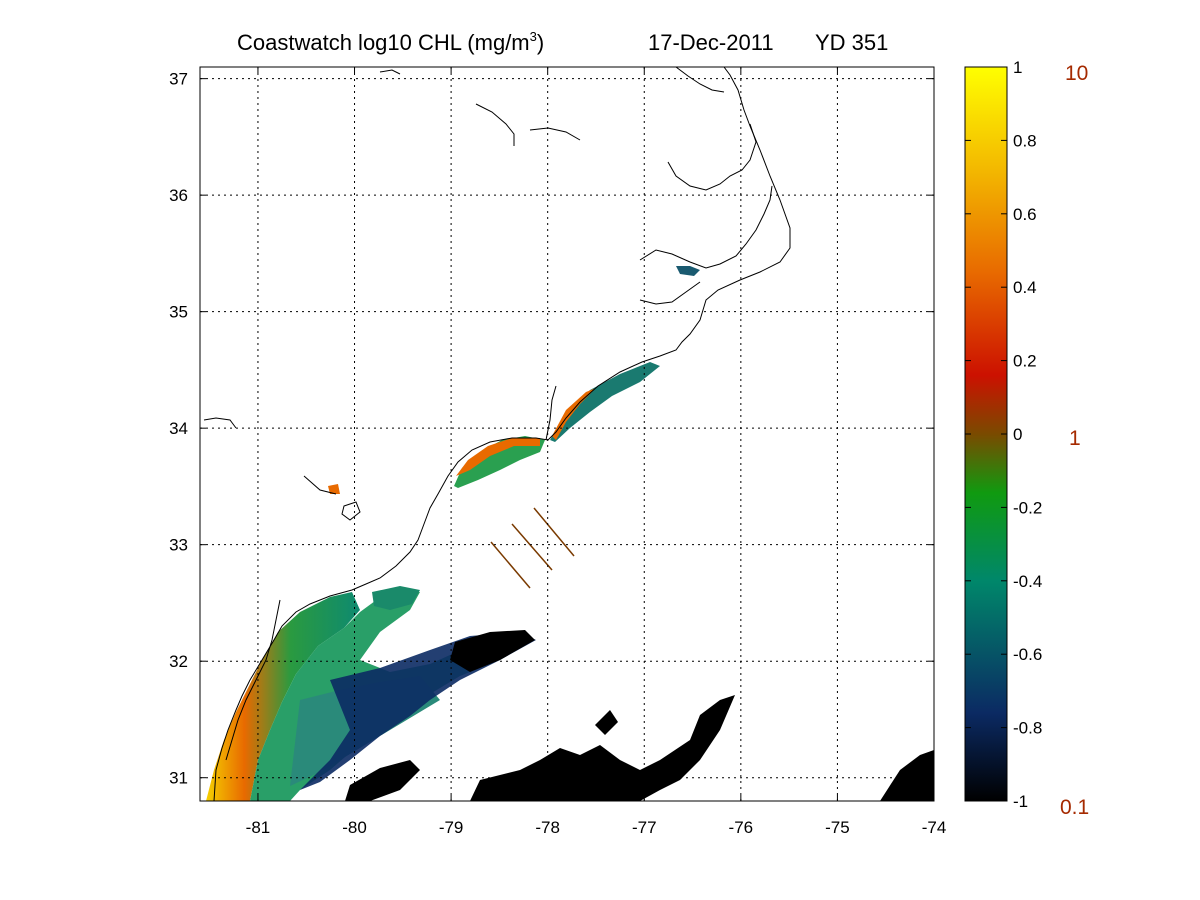 The width and height of the screenshot is (1200, 900). What do you see at coordinates (1027, 581) in the screenshot?
I see `colorbar-tick-label: -0.4` at bounding box center [1027, 581].